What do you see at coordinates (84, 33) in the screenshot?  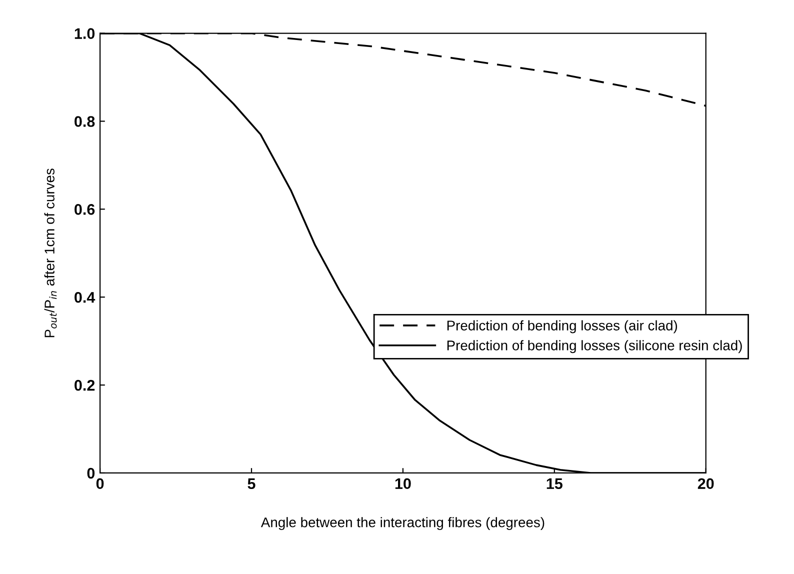 I see `y-tick-label: 1.0` at bounding box center [84, 33].